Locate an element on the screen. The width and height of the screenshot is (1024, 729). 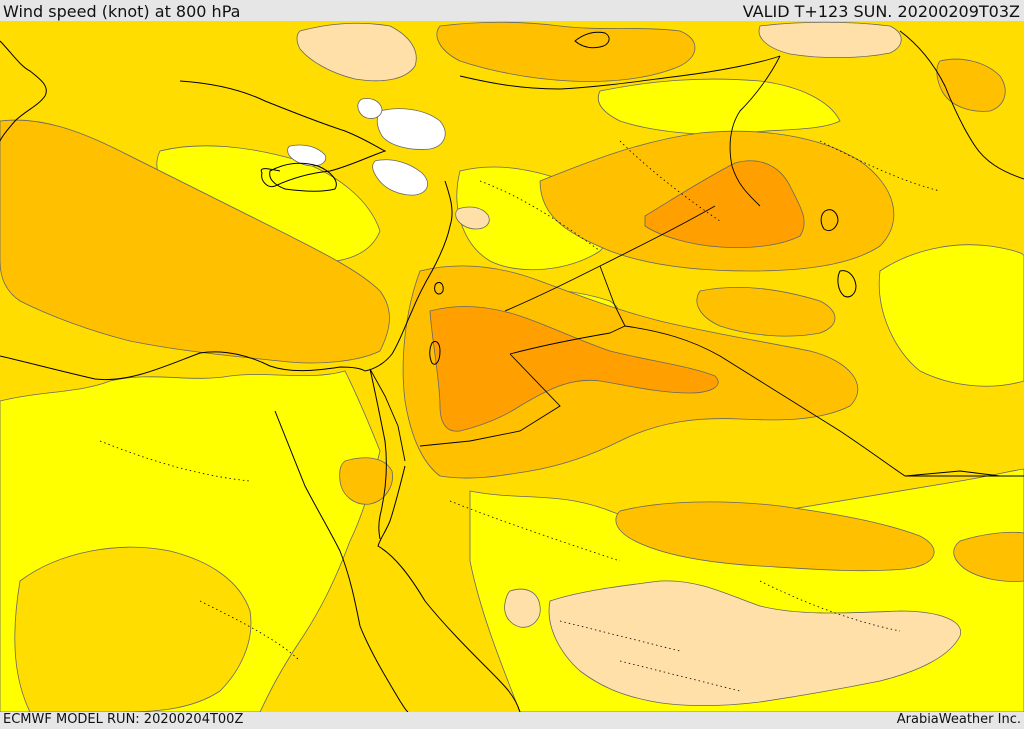
field-yellow-iraq is located at coordinates (719, 106).